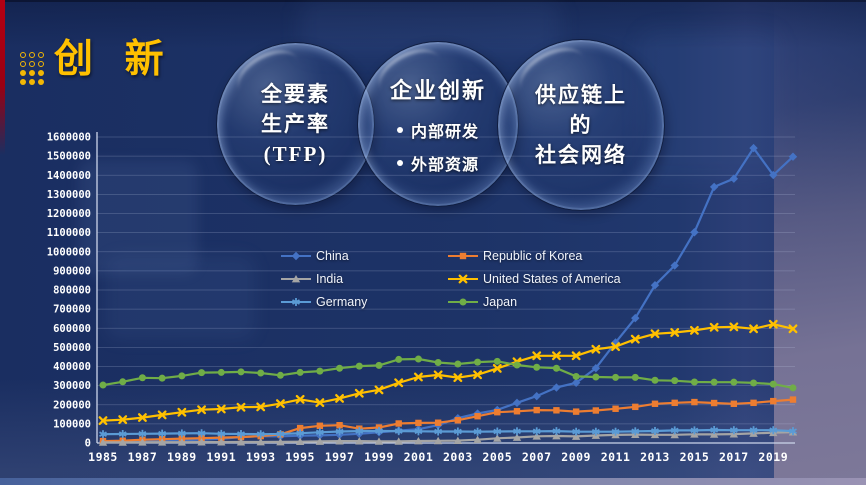 This screenshot has width=866, height=485. What do you see at coordinates (433, 481) in the screenshot?
I see `bottom-accent-bar` at bounding box center [433, 481].